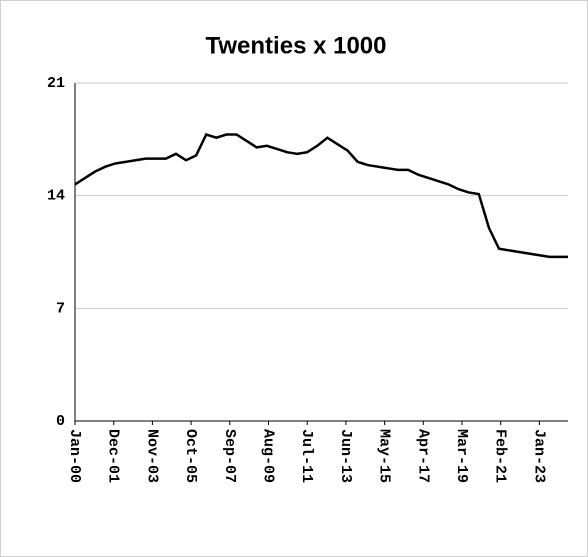 This screenshot has height=557, width=588. Describe the element at coordinates (56, 196) in the screenshot. I see `y-tick-label: 14` at that location.